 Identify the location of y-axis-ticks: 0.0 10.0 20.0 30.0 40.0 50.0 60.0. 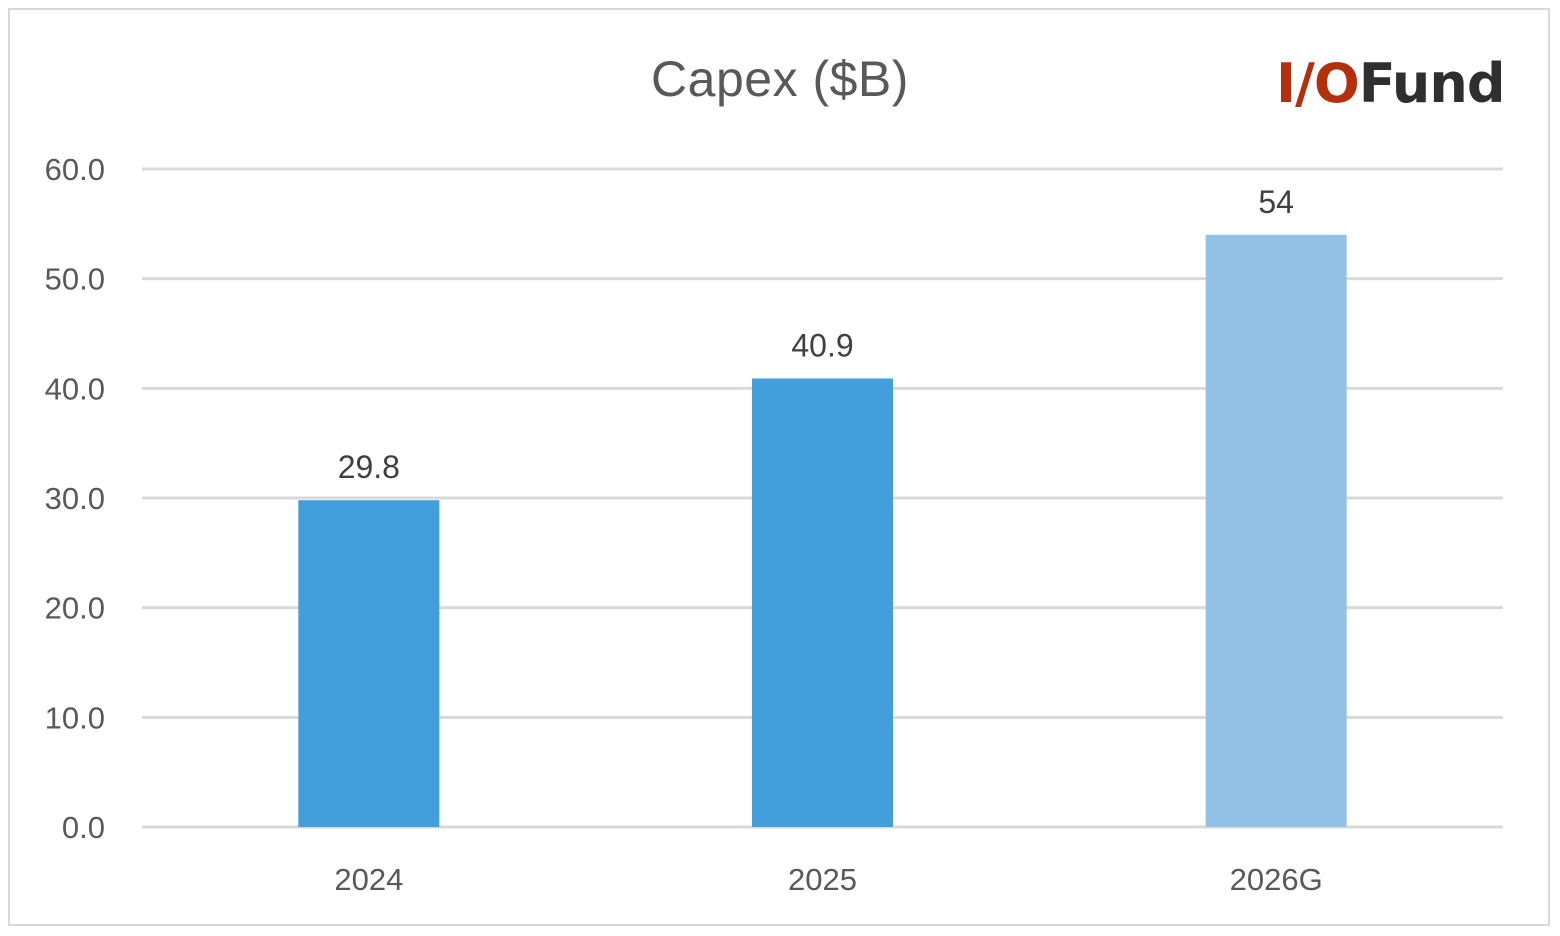
(75, 498).